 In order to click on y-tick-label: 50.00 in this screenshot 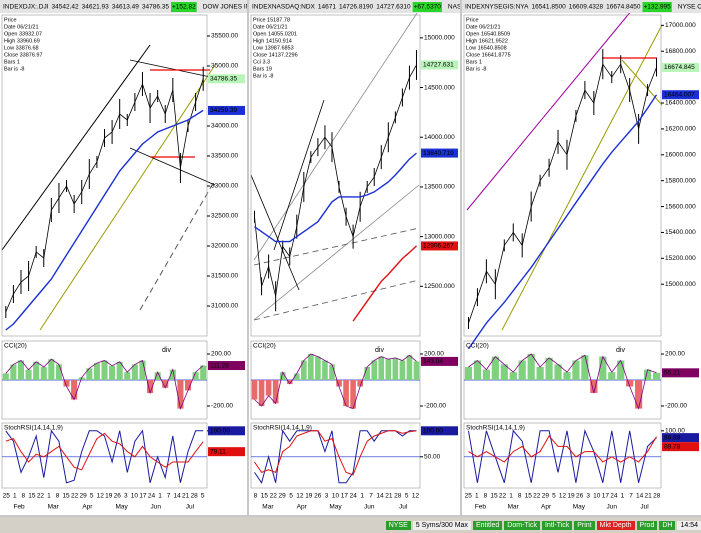, I will do `click(432, 457)`.